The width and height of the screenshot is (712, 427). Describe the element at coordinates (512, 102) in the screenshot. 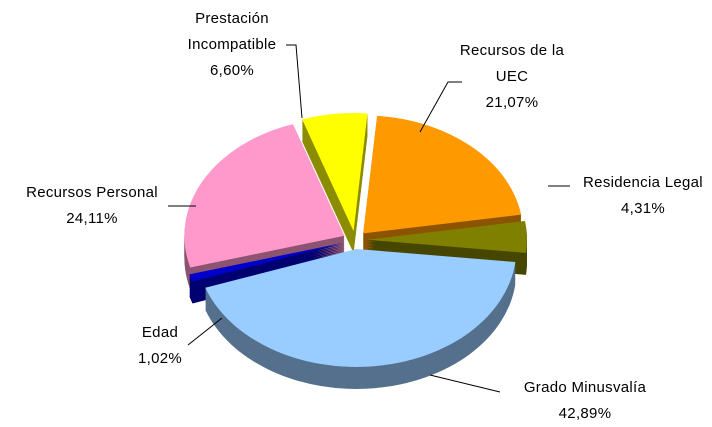

I see `value-label: 21,07%` at that location.